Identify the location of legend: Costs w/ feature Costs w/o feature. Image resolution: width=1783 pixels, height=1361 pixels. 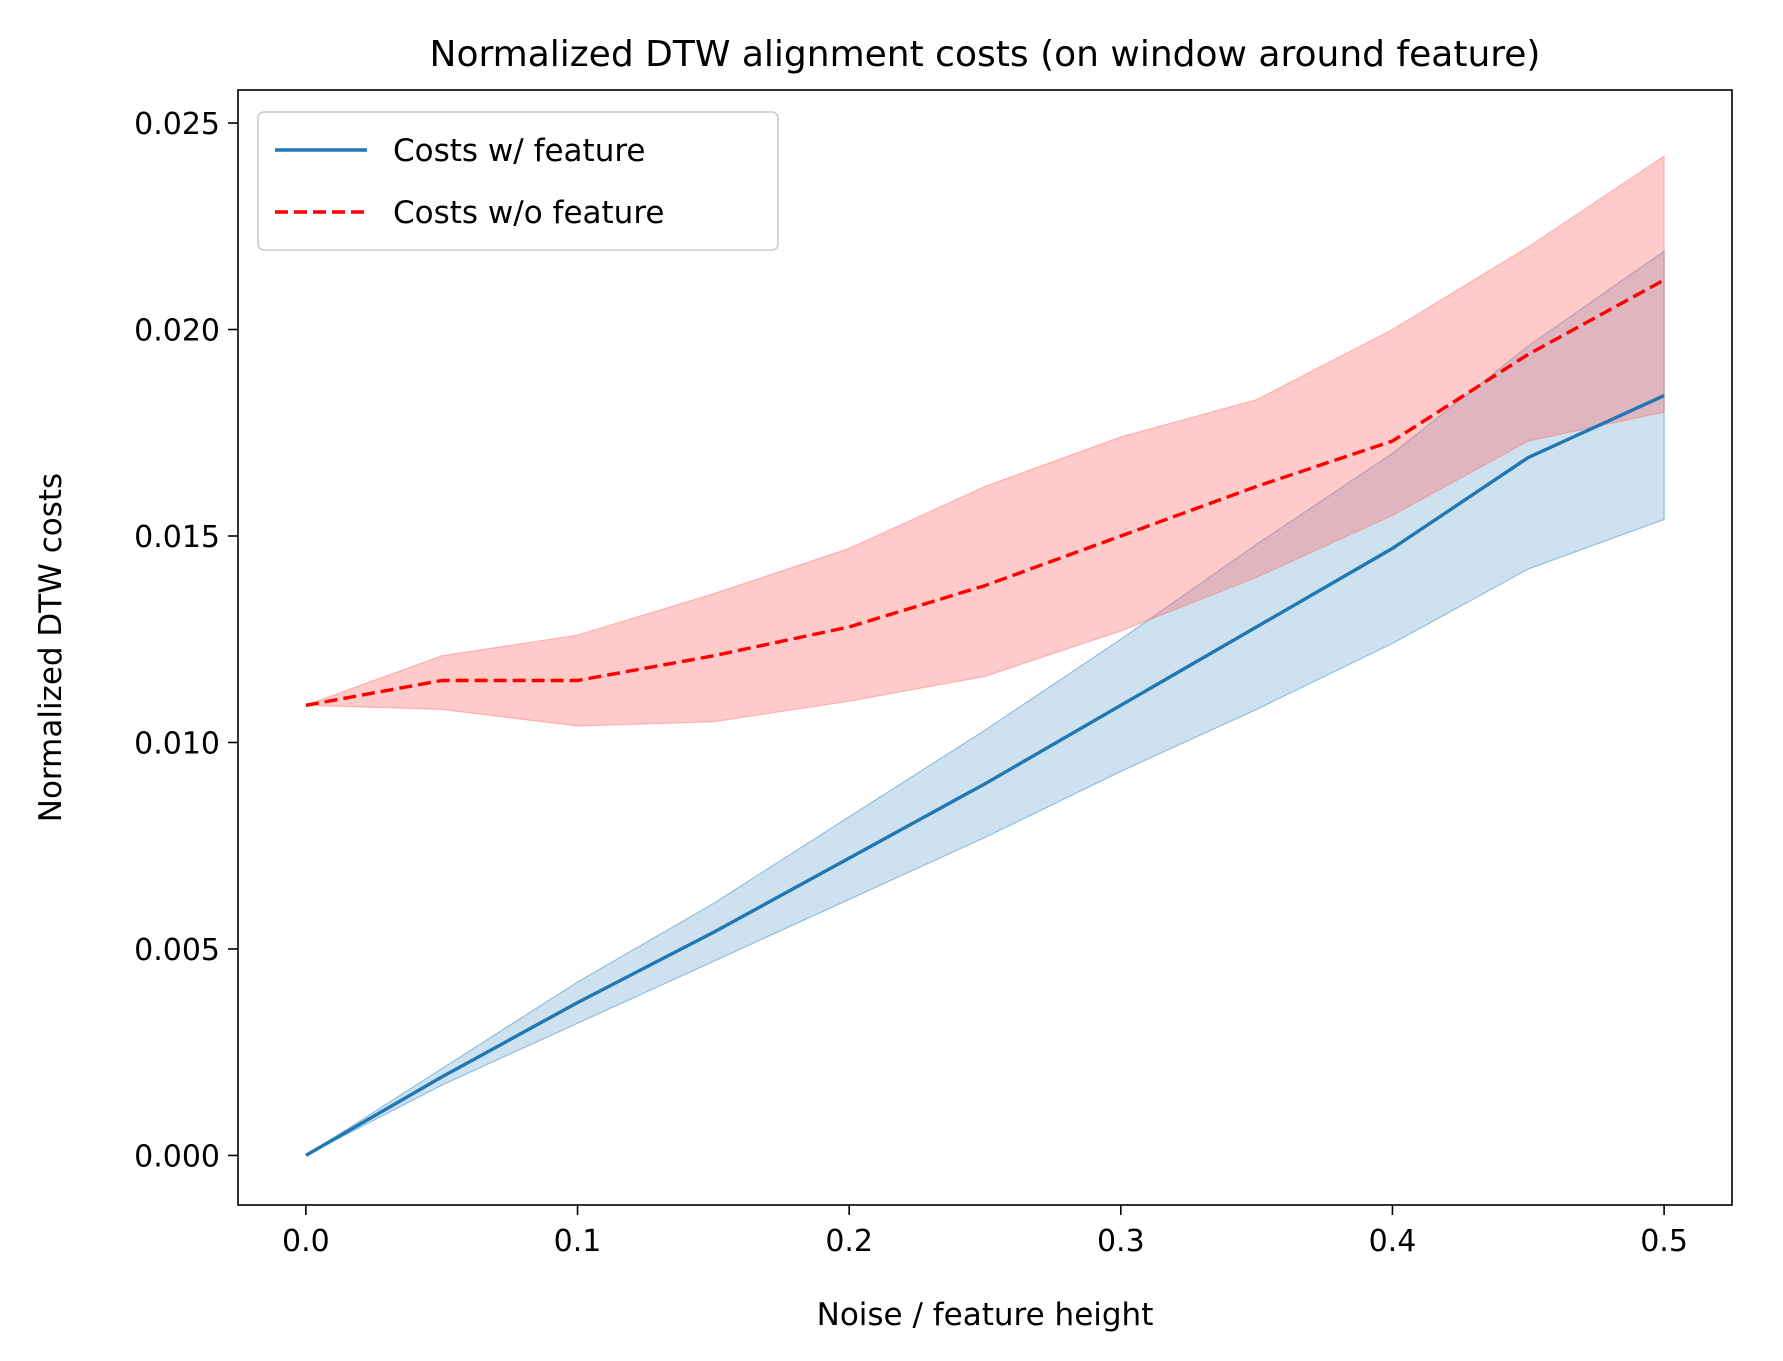
(518, 181).